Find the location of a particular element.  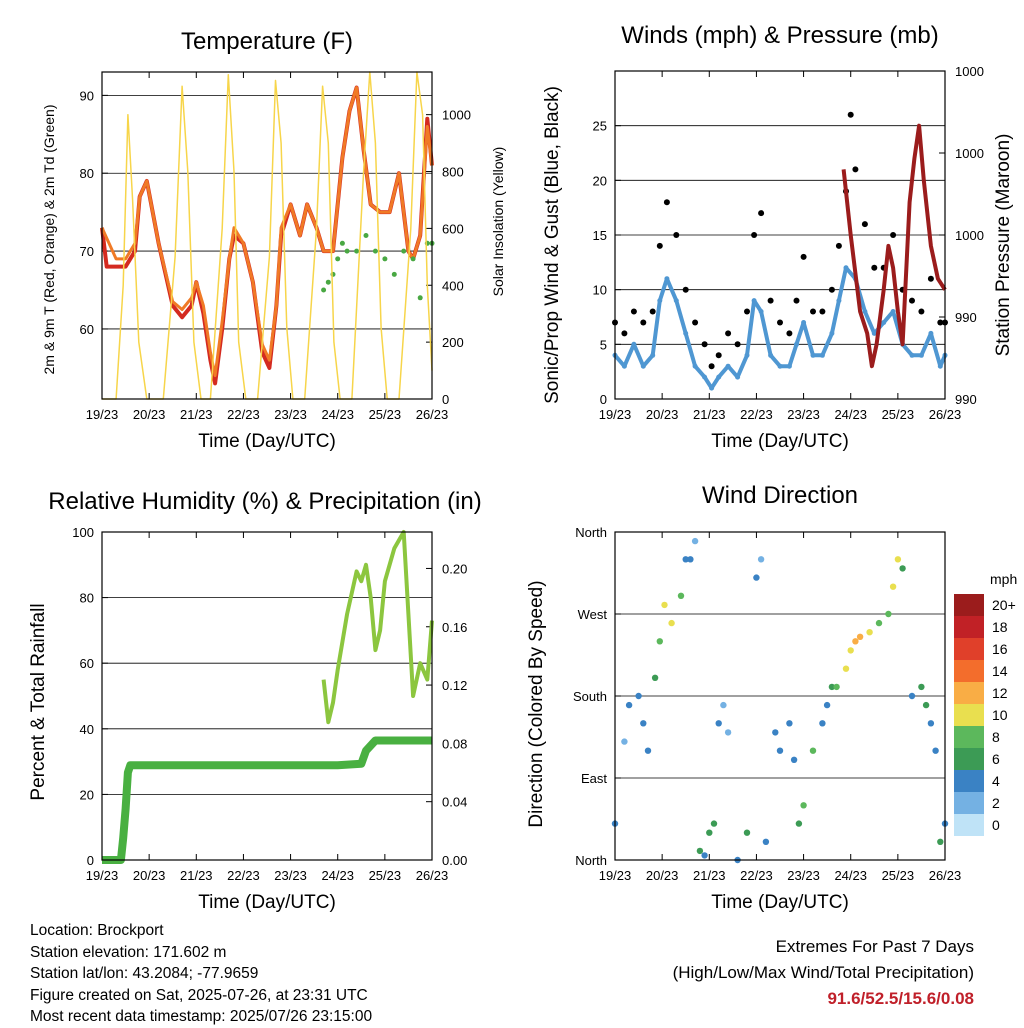

location-text: Location: Brockport is located at coordinates (97, 930).